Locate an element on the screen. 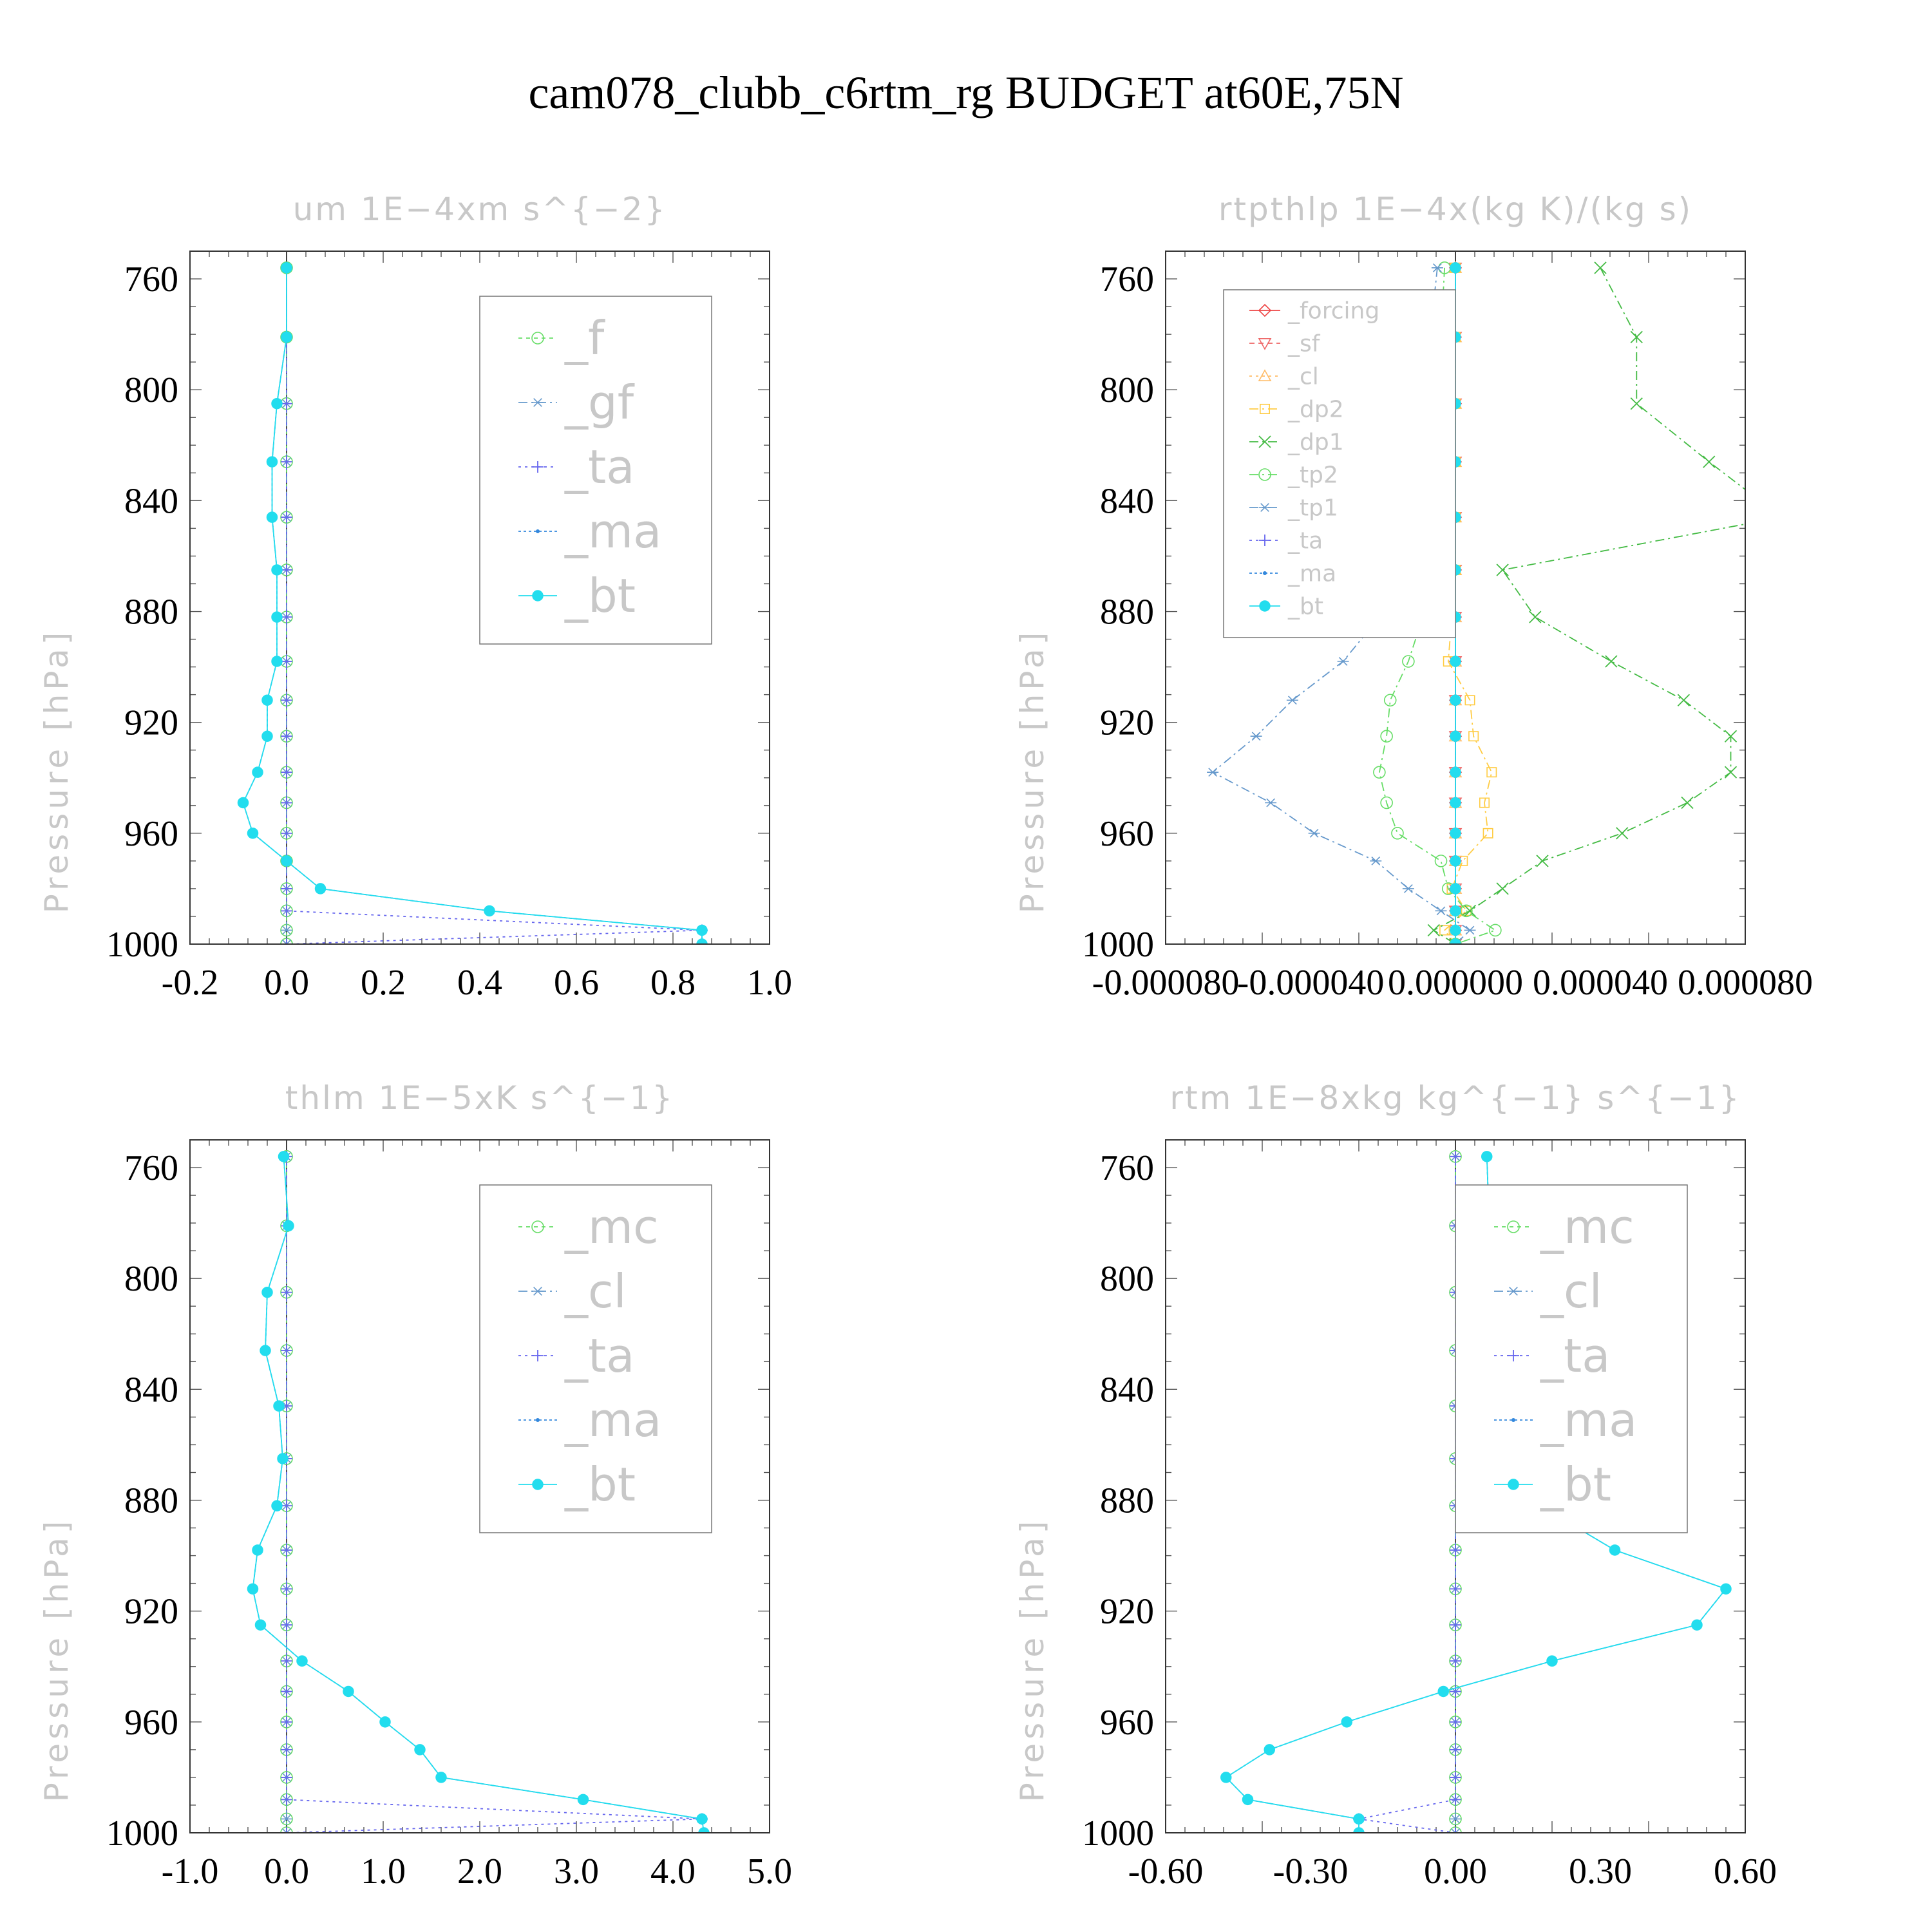 The height and width of the screenshot is (1932, 1932). legend-label: _forcing is located at coordinates (1333, 311).